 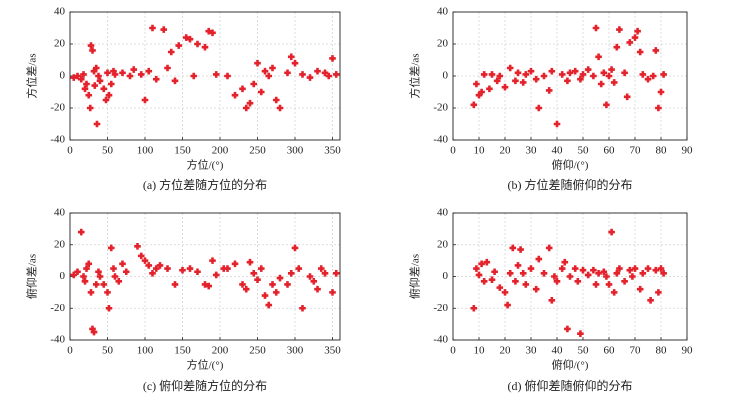 I want to click on x-axis-label: 方位/(°), so click(x=205, y=365).